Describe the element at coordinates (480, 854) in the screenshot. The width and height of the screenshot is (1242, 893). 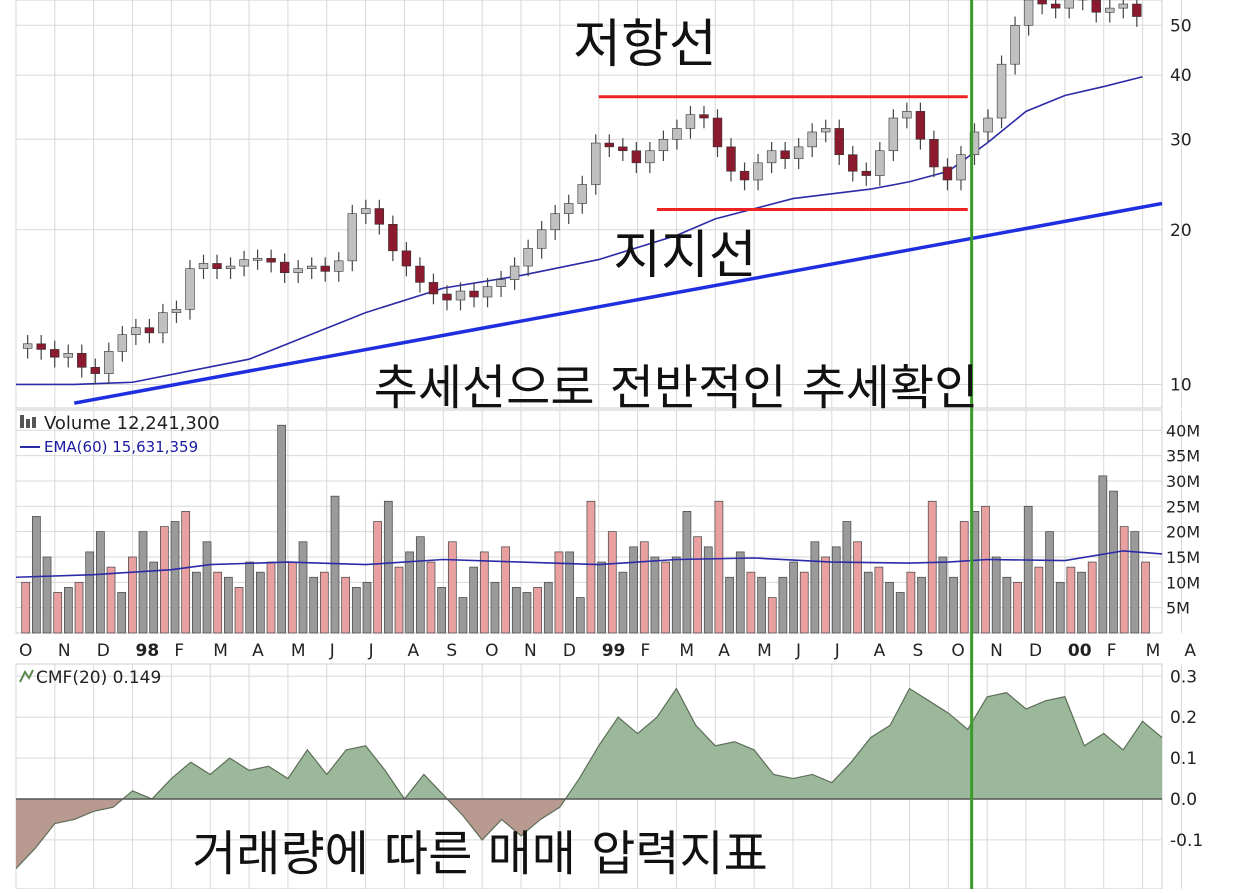
I see `cmf-note-label: 거래량에 따른 매매 압력지표` at that location.